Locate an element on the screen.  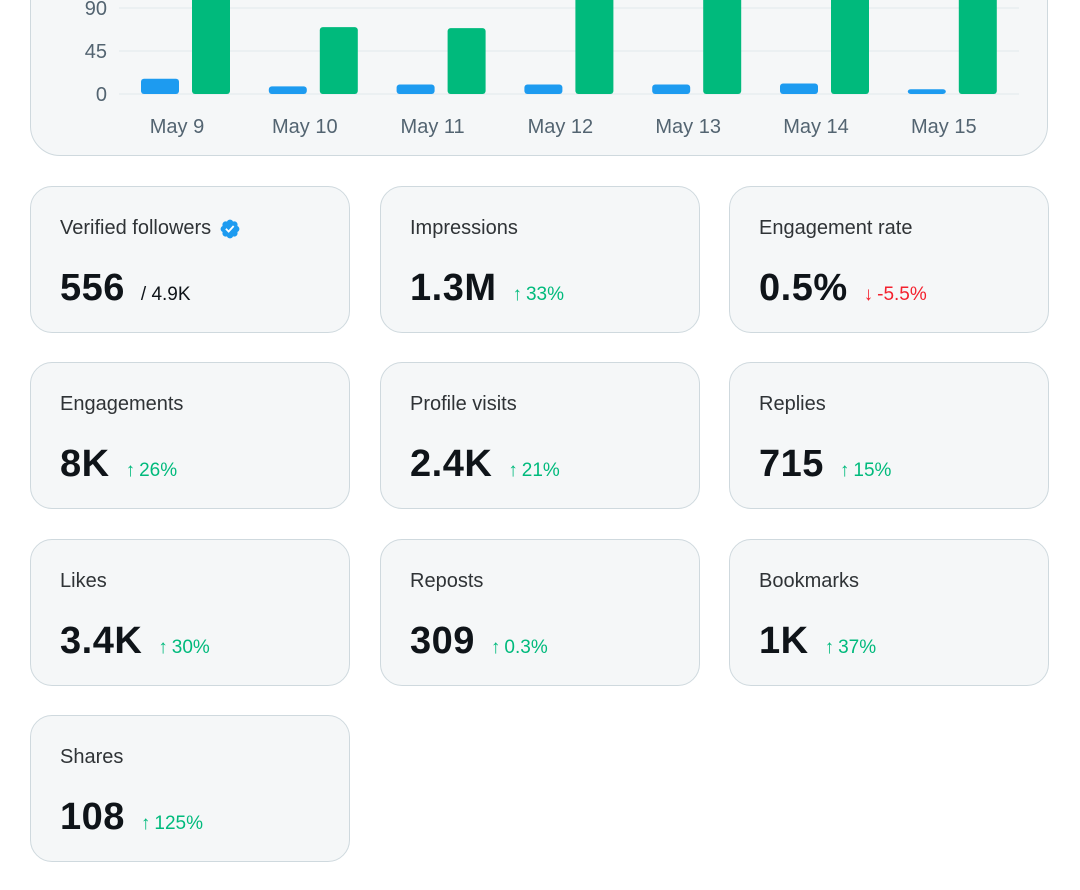
verified-badge-icon is located at coordinates (230, 228).